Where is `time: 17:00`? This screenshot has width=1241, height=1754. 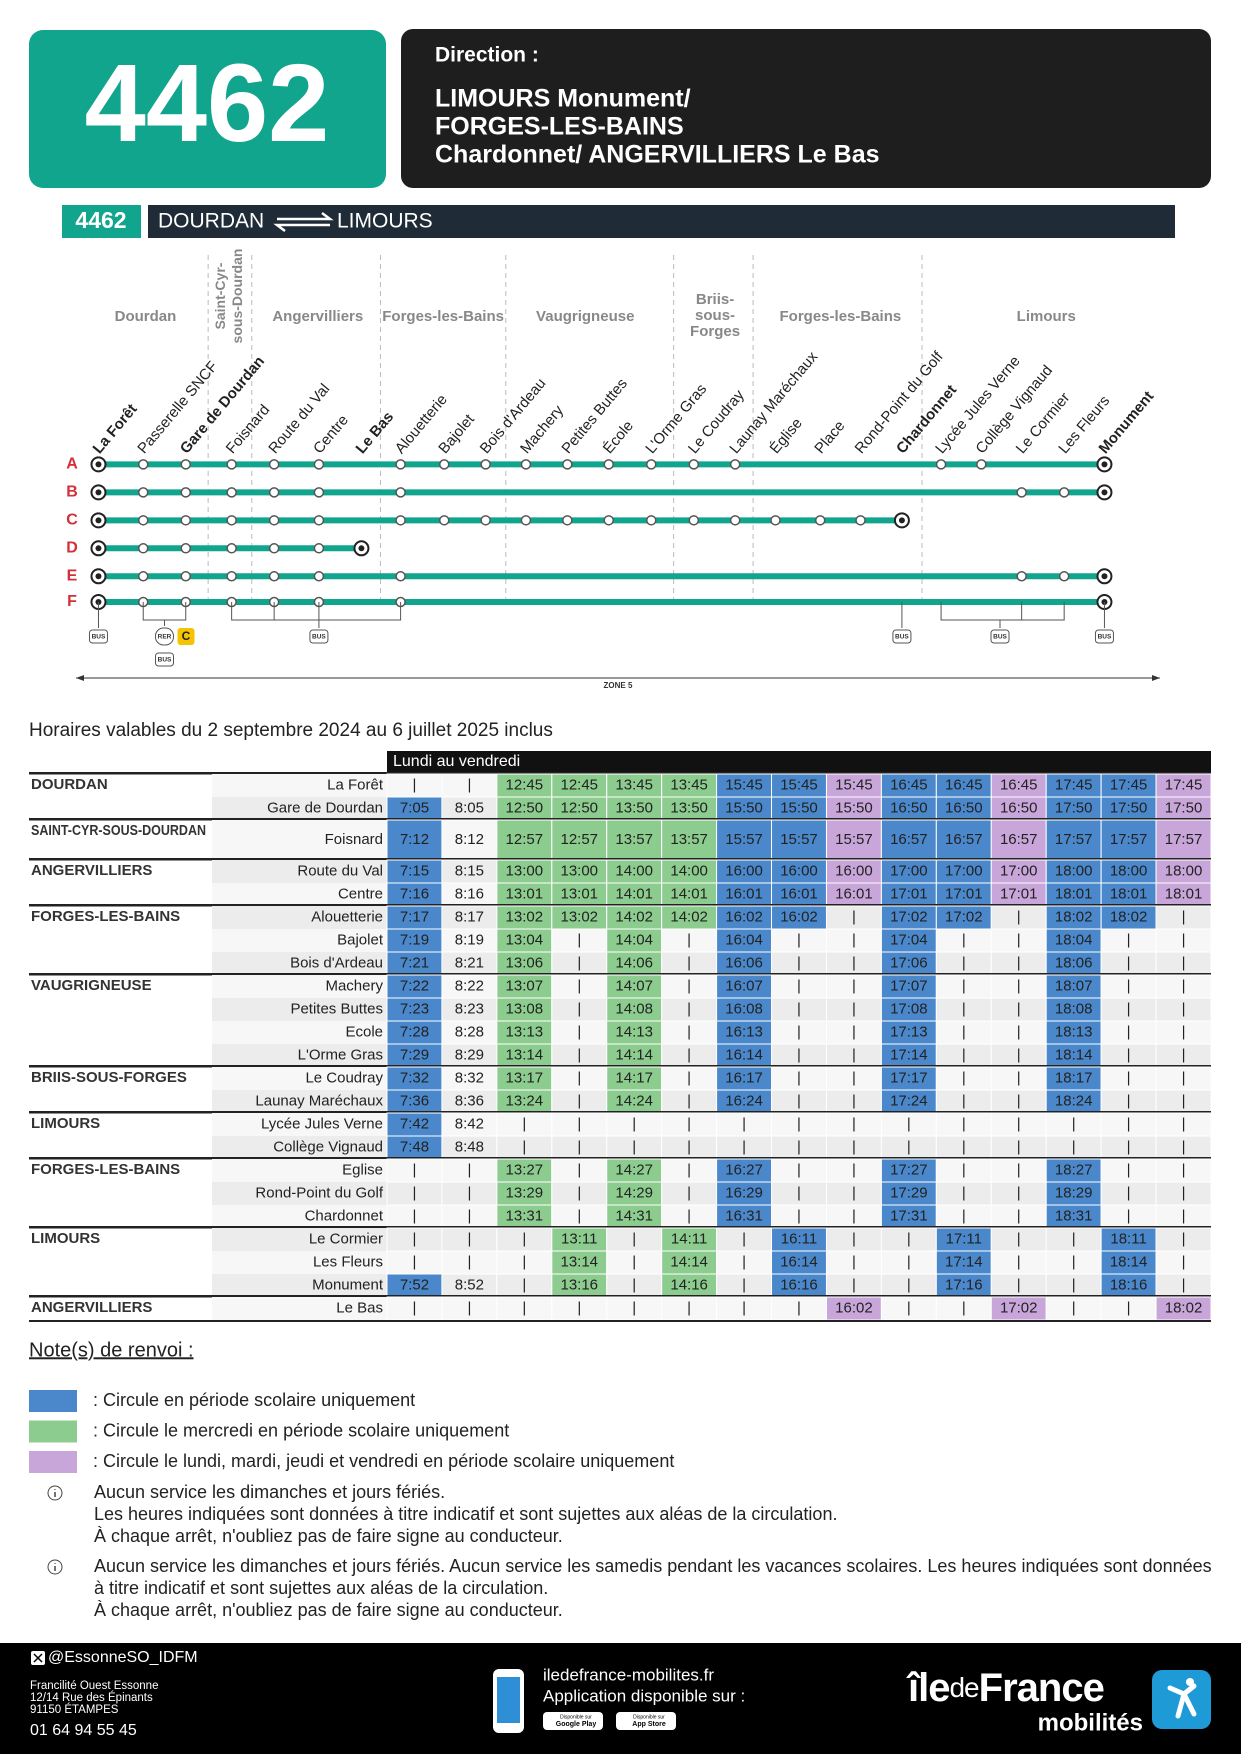 time: 17:00 is located at coordinates (964, 870).